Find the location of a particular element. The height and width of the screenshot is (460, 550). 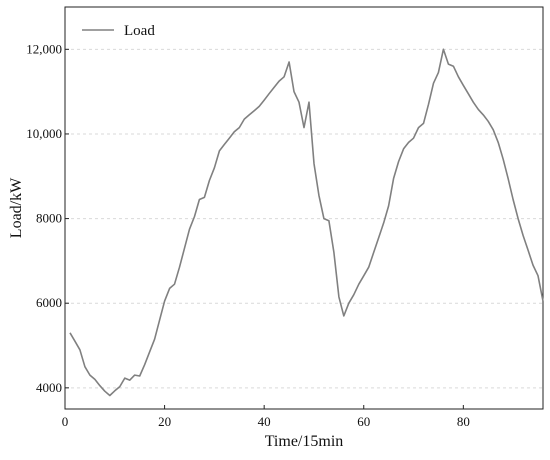

x-tick-label: 60 is located at coordinates (363, 421).